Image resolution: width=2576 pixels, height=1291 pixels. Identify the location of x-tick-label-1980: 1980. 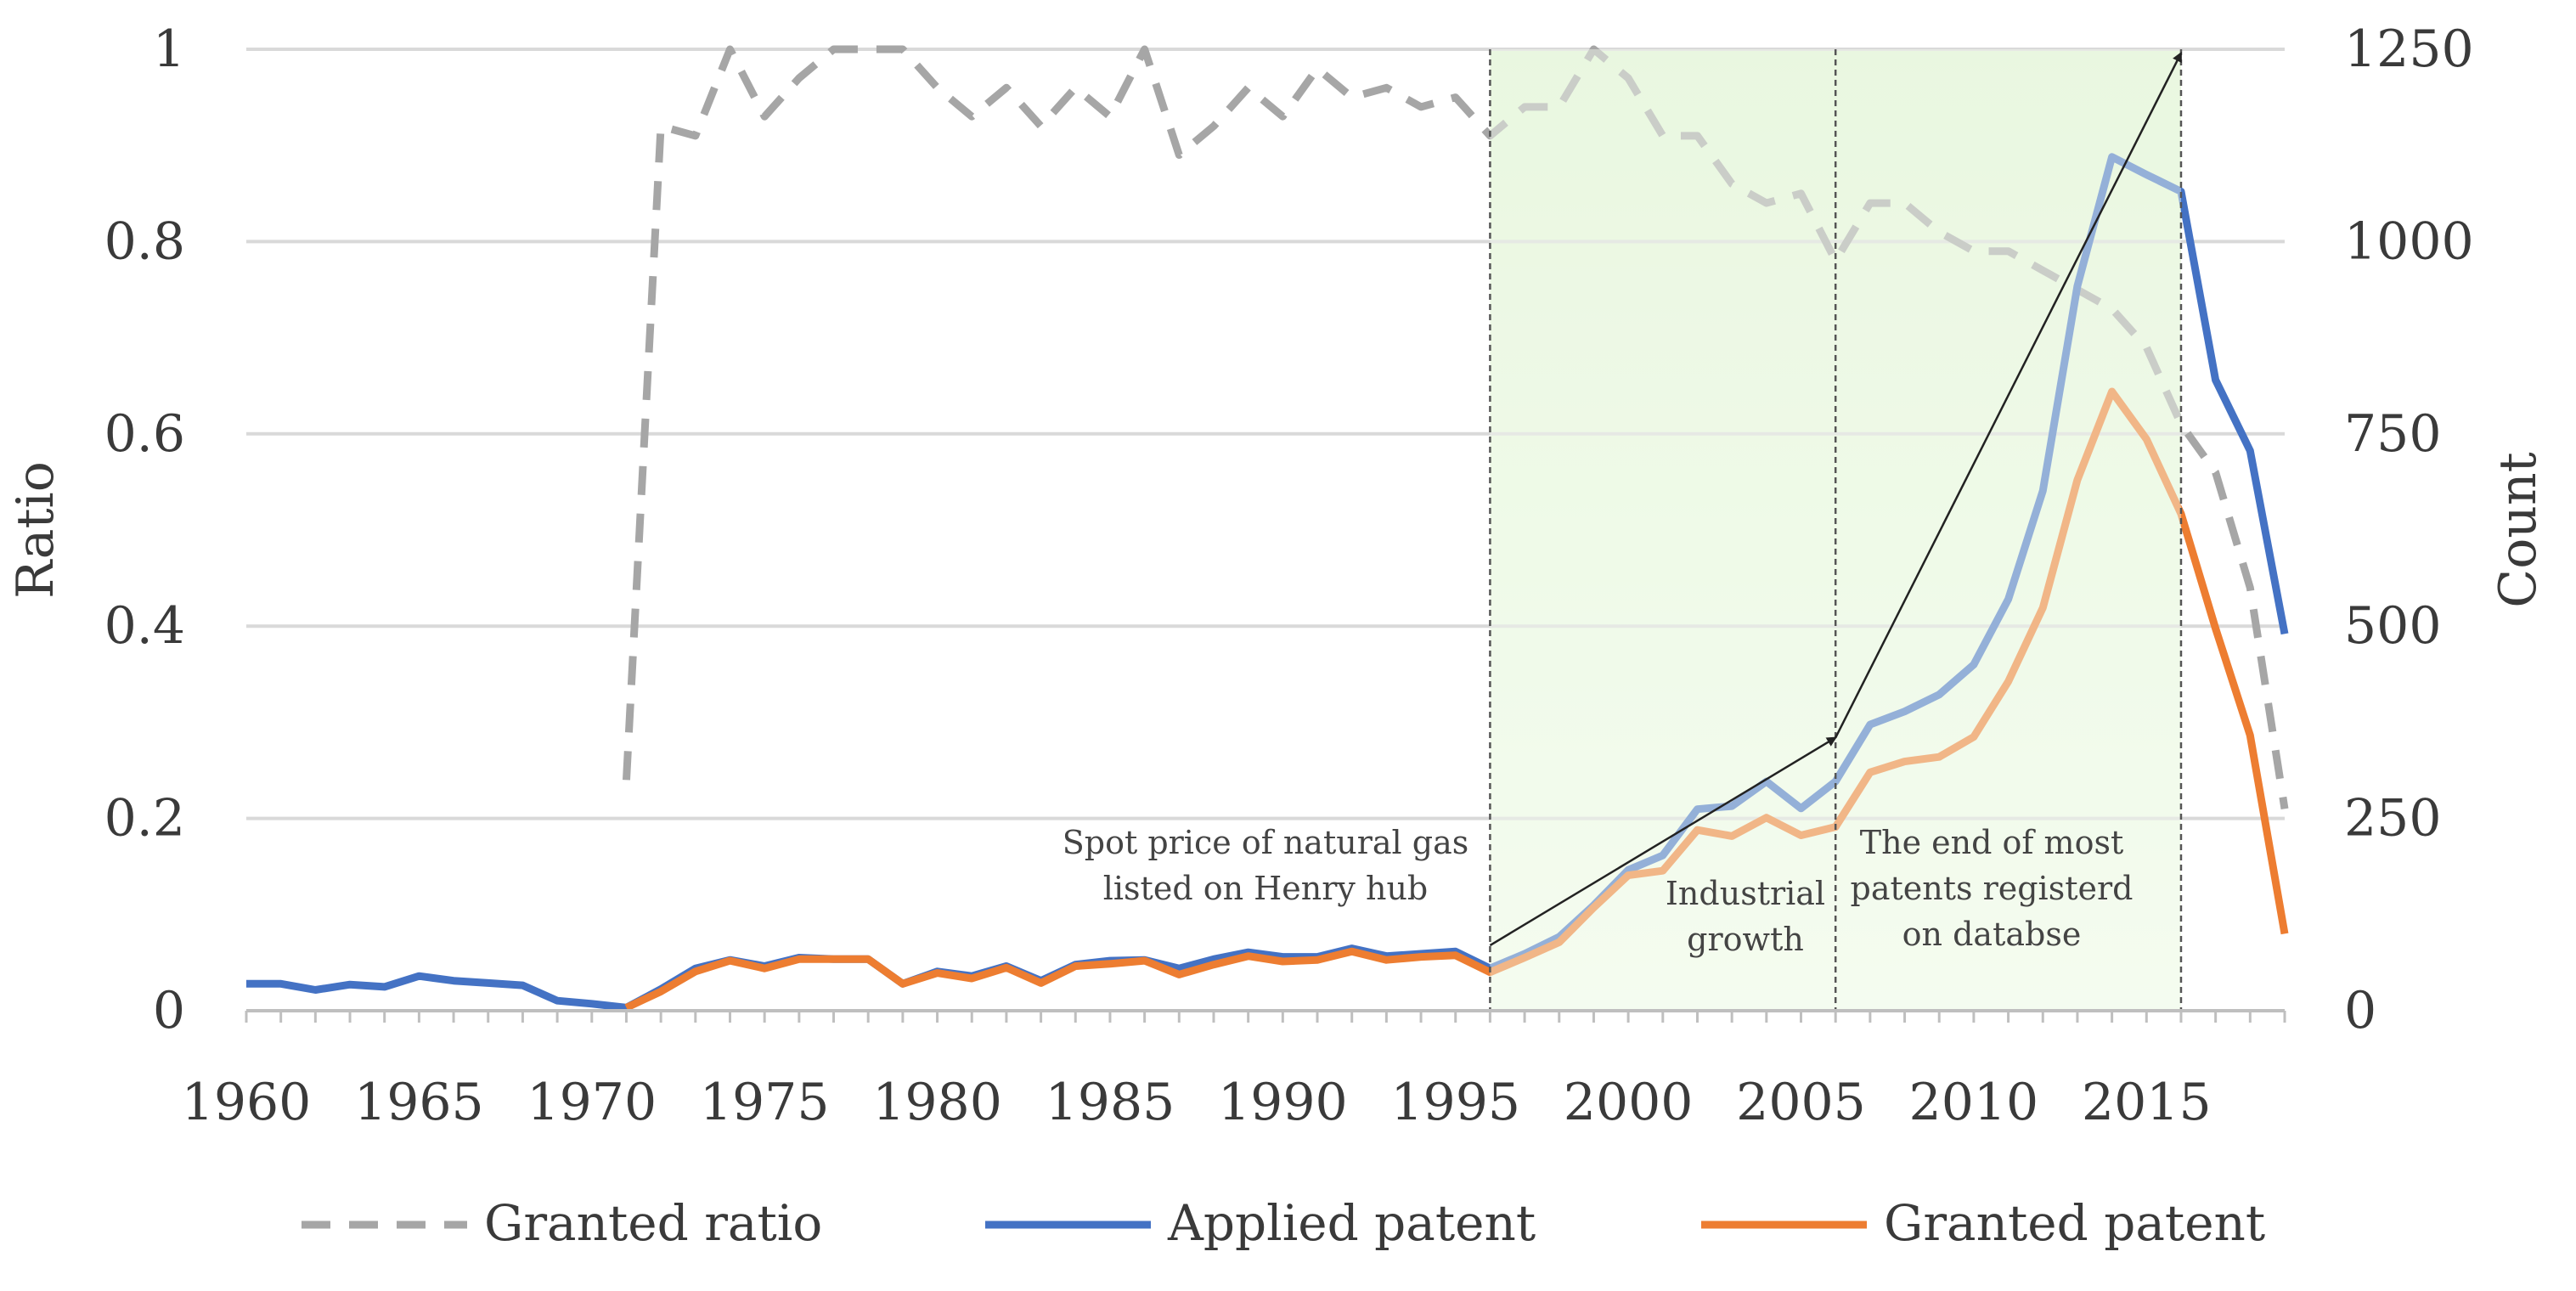
(937, 1102).